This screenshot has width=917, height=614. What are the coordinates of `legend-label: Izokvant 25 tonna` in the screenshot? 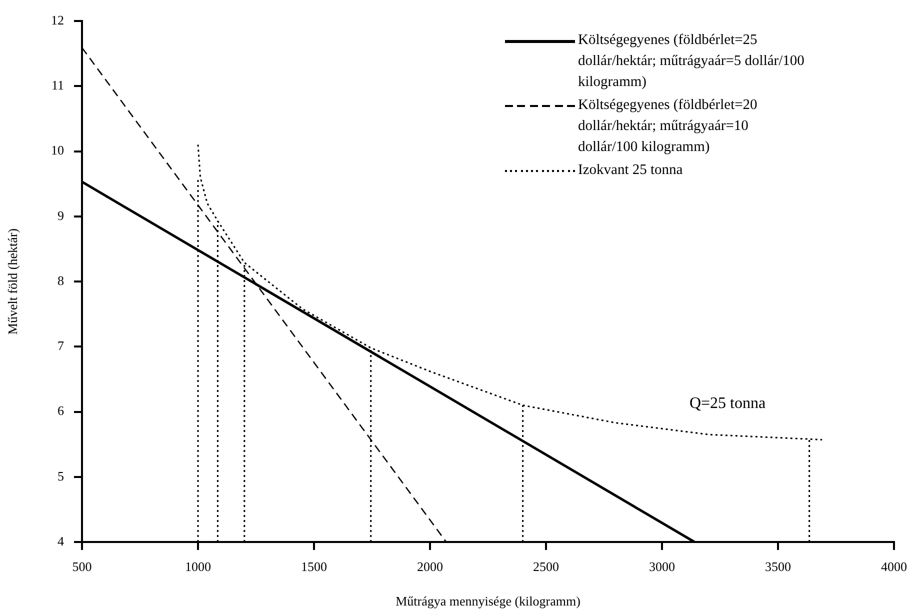 It's located at (631, 170).